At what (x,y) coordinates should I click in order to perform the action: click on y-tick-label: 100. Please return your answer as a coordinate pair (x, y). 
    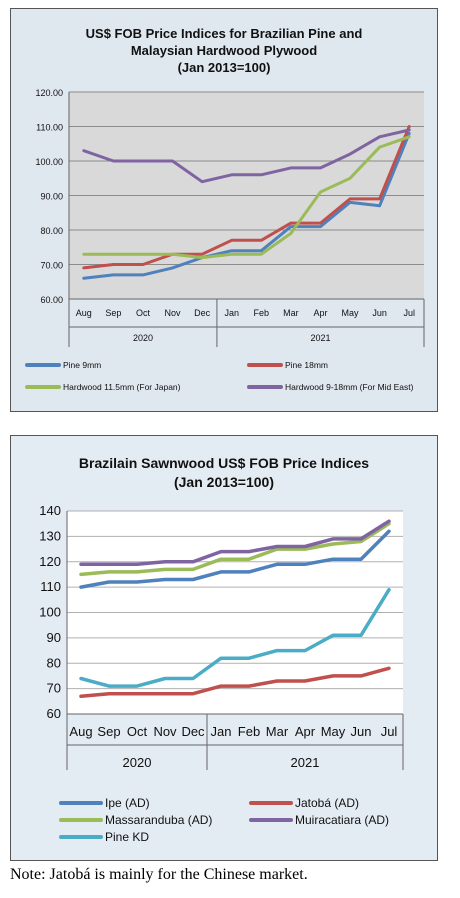
    Looking at the image, I should click on (50, 612).